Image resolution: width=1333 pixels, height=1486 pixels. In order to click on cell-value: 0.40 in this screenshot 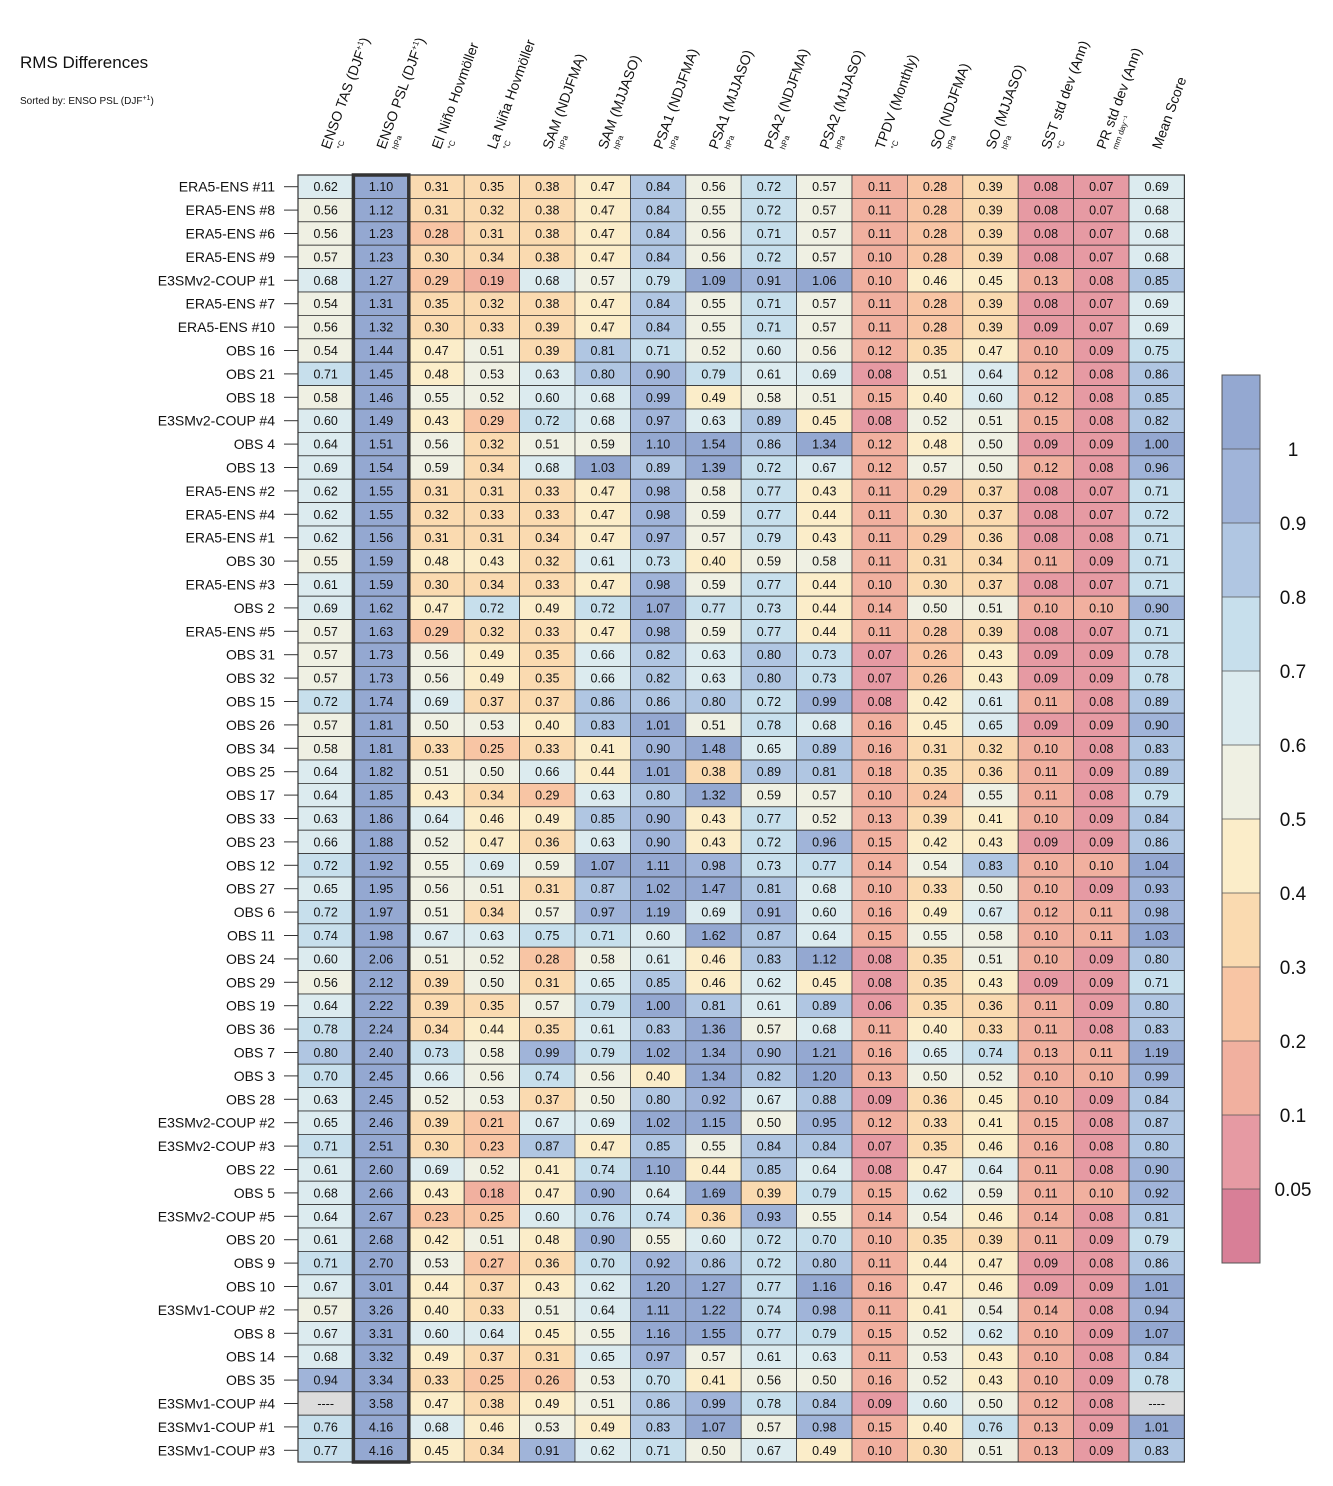, I will do `click(935, 1030)`.